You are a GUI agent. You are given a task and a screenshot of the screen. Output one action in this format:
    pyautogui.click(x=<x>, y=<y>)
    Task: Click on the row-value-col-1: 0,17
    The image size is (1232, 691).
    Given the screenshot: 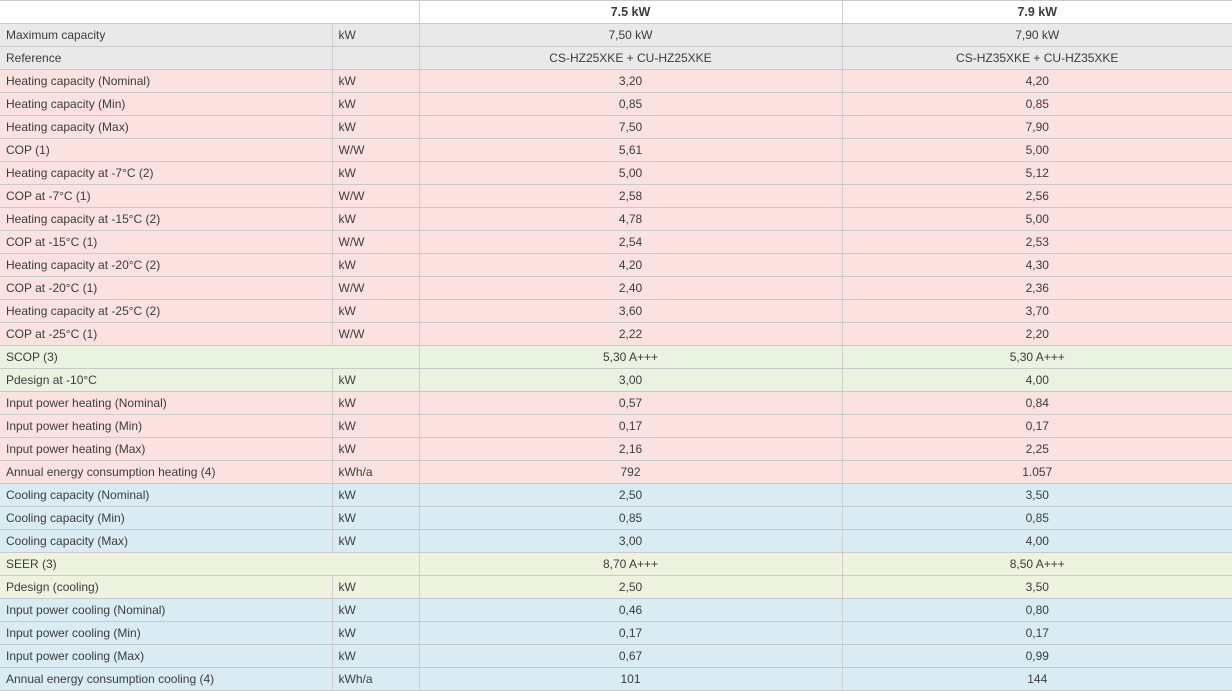 What is the action you would take?
    pyautogui.click(x=631, y=633)
    